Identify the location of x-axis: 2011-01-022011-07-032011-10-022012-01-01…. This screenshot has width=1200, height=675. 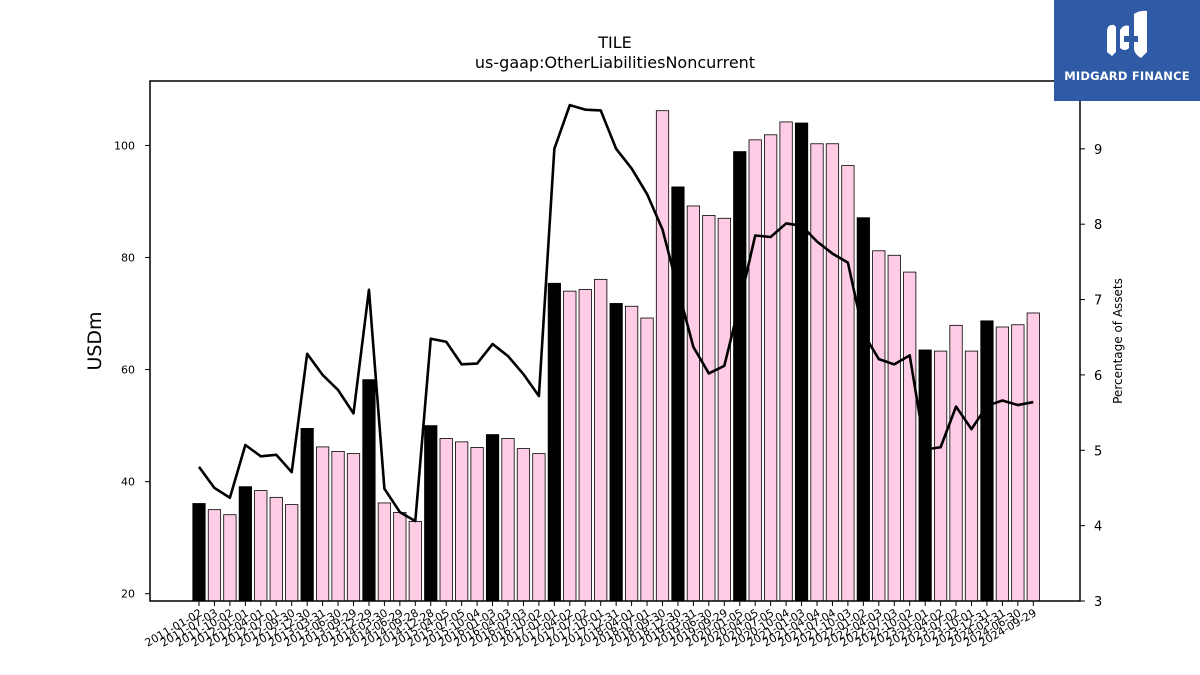
(591, 625).